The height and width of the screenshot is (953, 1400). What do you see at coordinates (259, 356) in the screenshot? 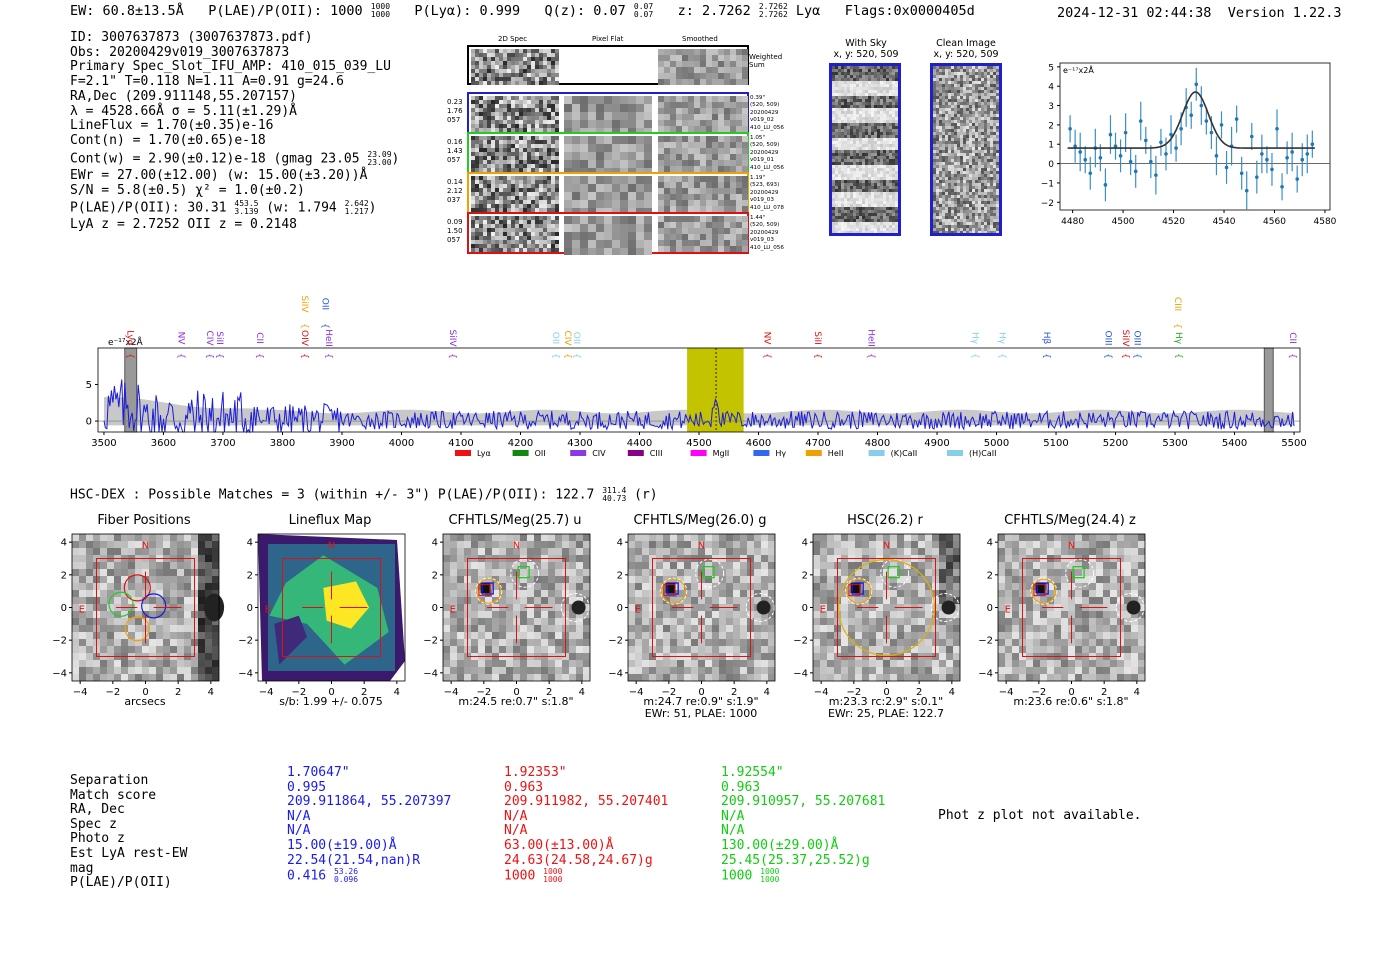
I see `line-label-brace: {` at bounding box center [259, 356].